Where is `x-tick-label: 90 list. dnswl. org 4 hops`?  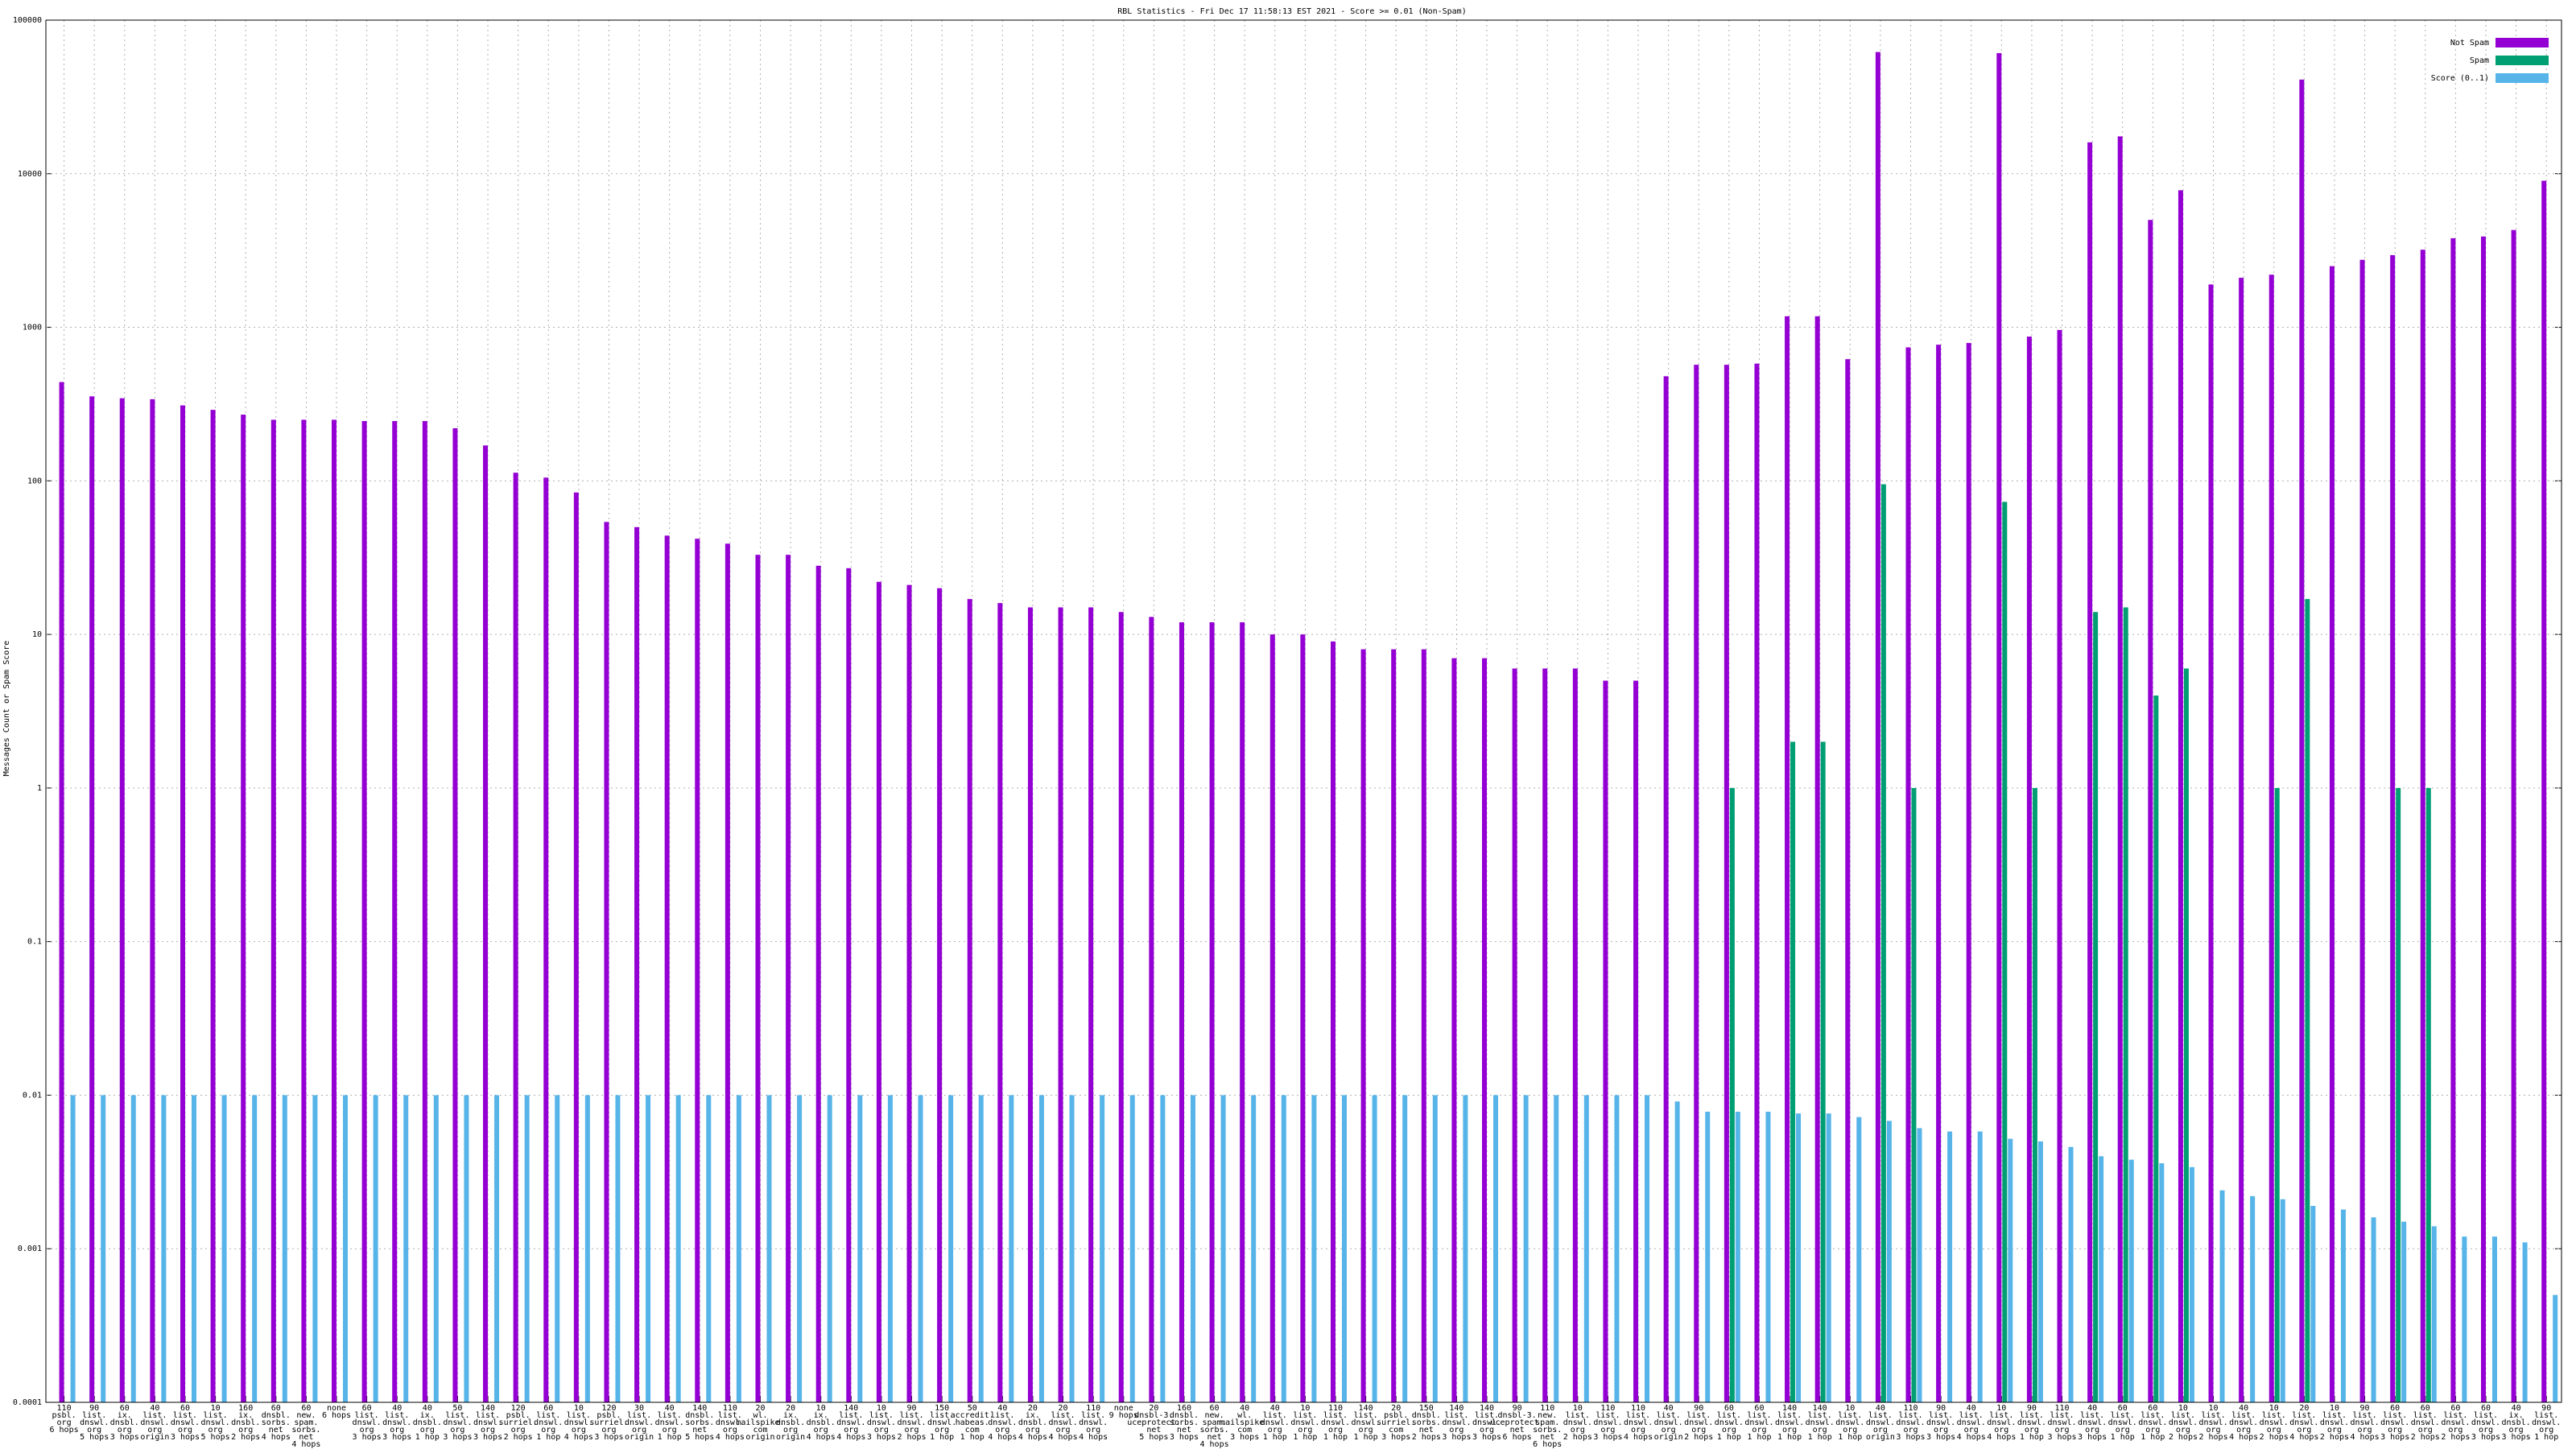 x-tick-label: 90 list. dnswl. org 4 hops is located at coordinates (2365, 1423).